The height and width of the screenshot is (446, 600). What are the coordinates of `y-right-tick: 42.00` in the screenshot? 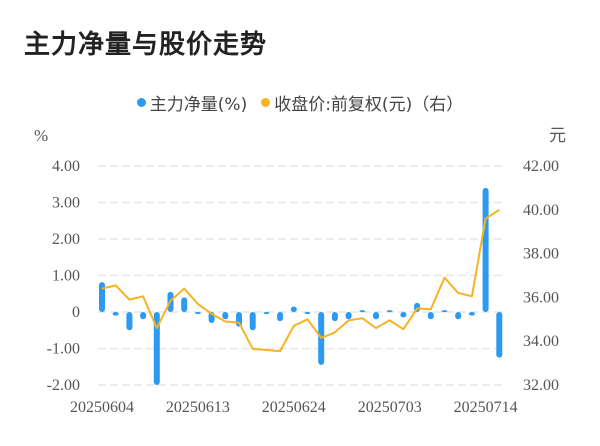 It's located at (541, 166).